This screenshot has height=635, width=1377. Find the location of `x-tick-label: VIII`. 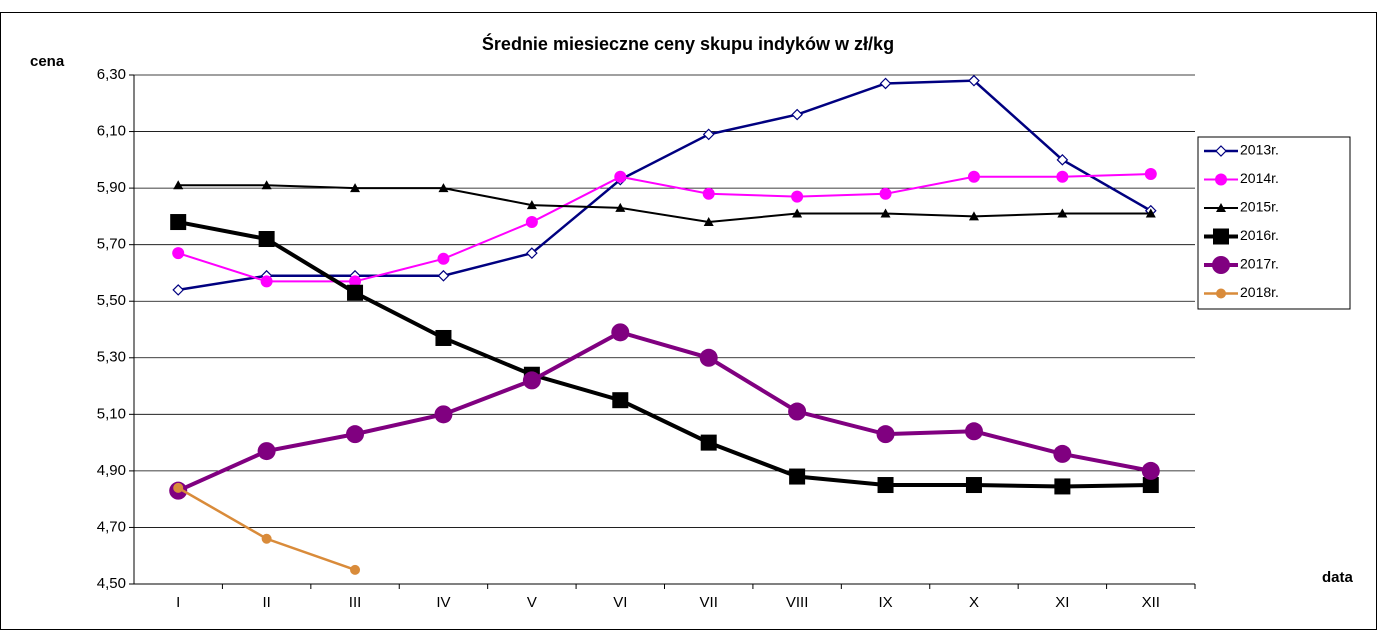

x-tick-label: VIII is located at coordinates (797, 602).